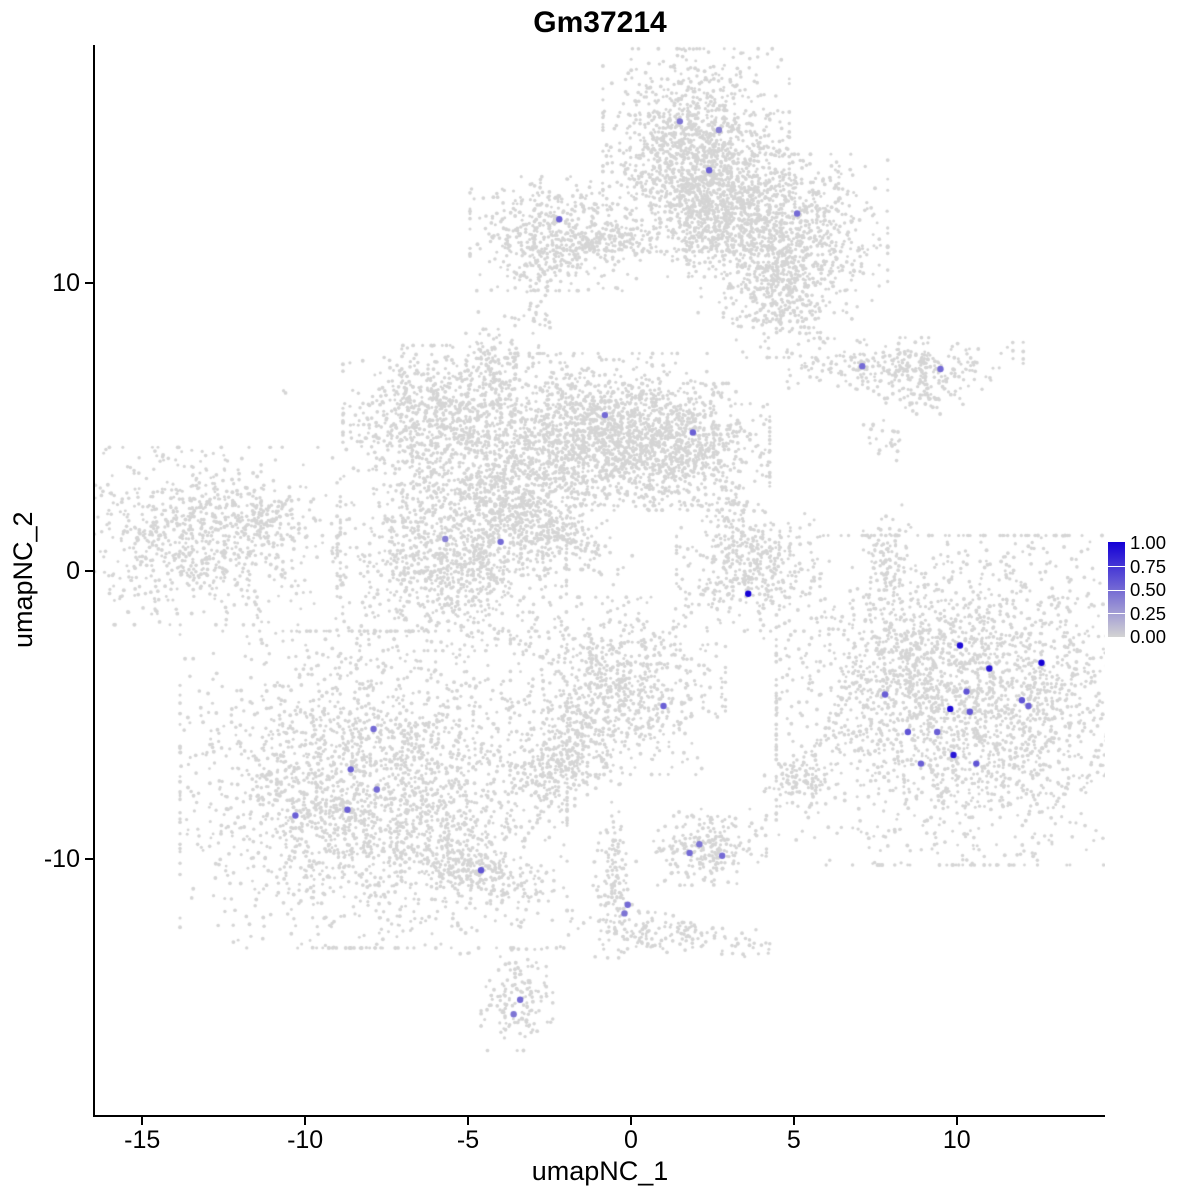 This screenshot has height=1200, width=1200. Describe the element at coordinates (630, 1140) in the screenshot. I see `x-tick-label: 0` at that location.